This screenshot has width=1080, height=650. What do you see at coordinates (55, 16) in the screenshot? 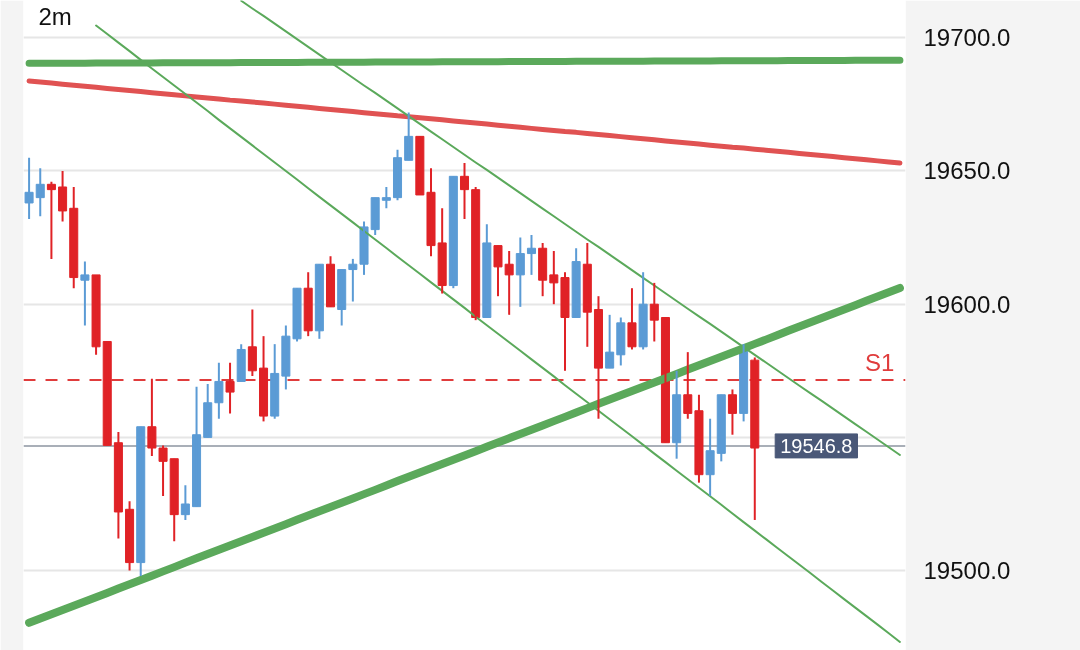
I see `annotation: 2m` at bounding box center [55, 16].